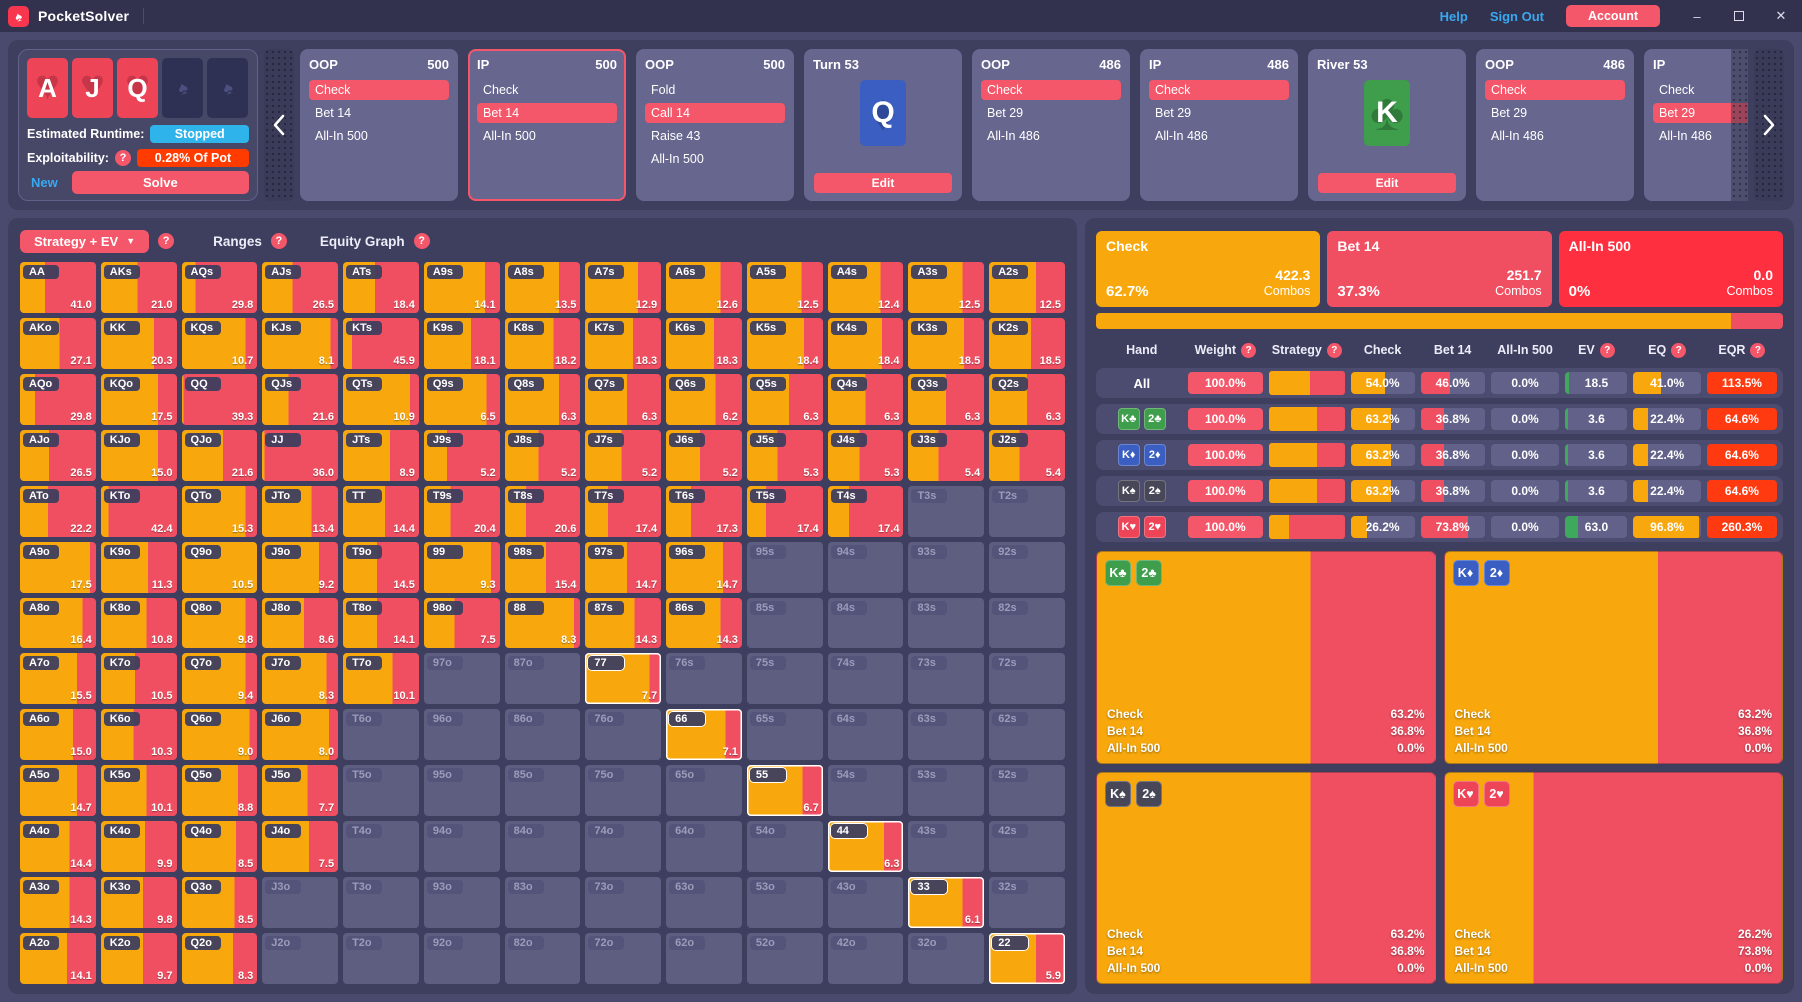  What do you see at coordinates (138, 343) in the screenshot?
I see `hand-cell-KK: KK 20.3` at bounding box center [138, 343].